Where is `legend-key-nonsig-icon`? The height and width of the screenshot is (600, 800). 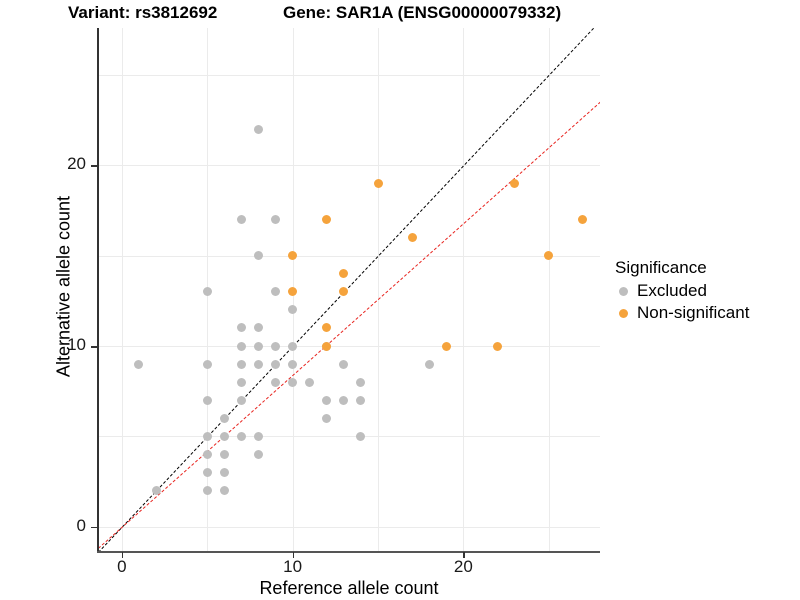
legend-key-nonsig-icon is located at coordinates (623, 313).